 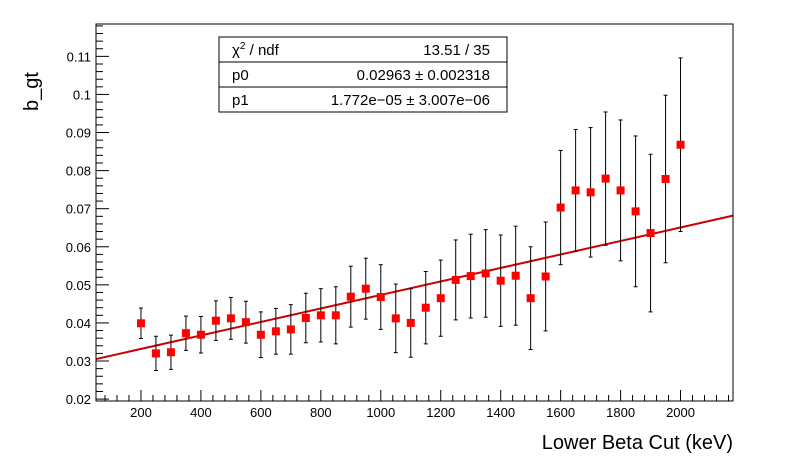 What do you see at coordinates (240, 75) in the screenshot?
I see `p0-label: p0` at bounding box center [240, 75].